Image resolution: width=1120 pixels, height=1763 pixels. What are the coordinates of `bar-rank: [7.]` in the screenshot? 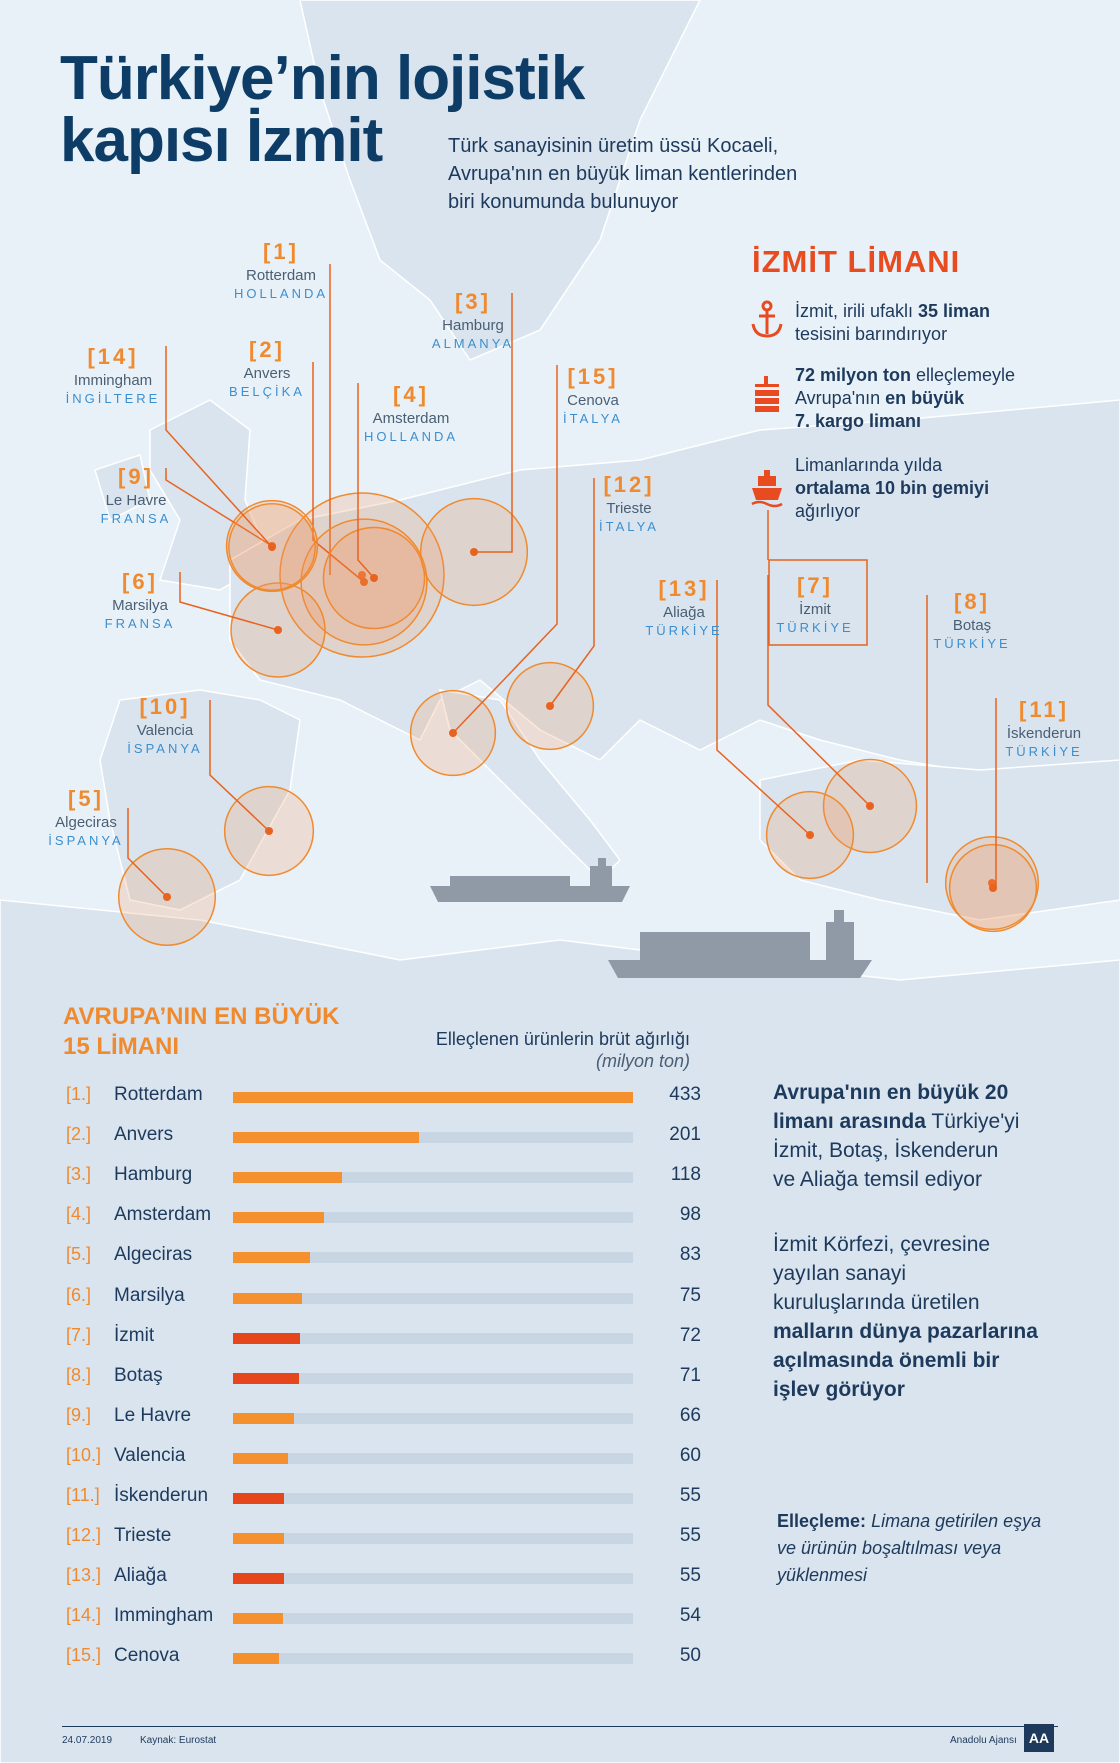 It's located at (79, 1334).